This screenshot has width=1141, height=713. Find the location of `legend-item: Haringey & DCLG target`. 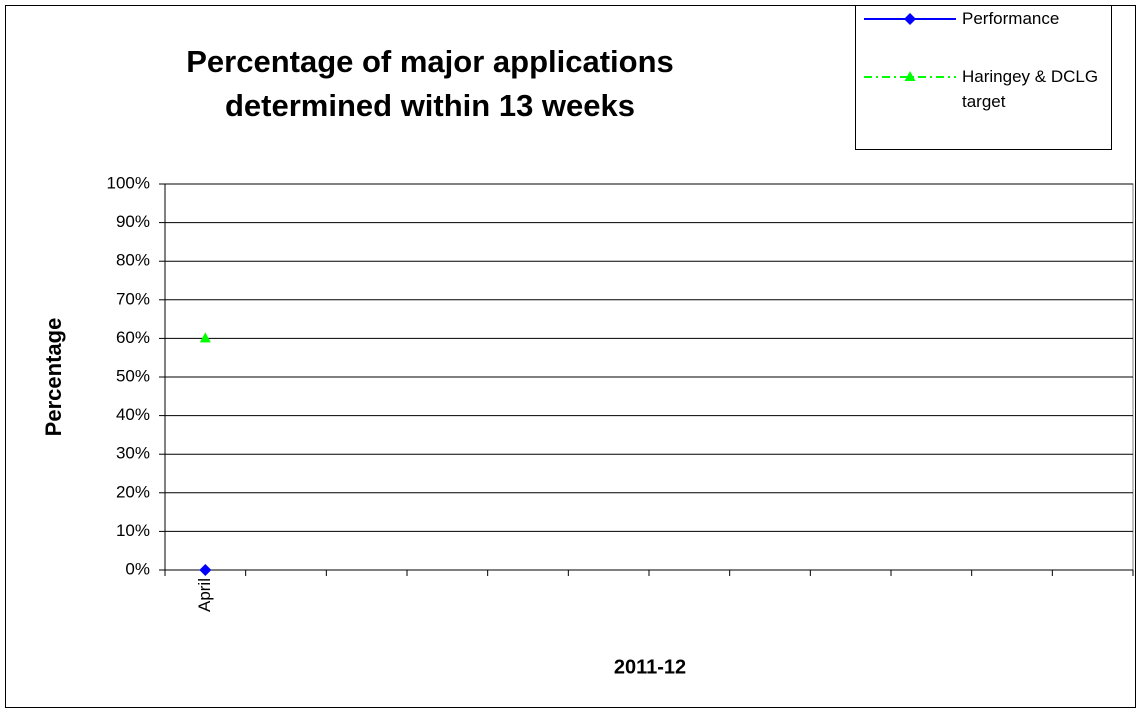

legend-item: Haringey & DCLG target is located at coordinates (983, 94).